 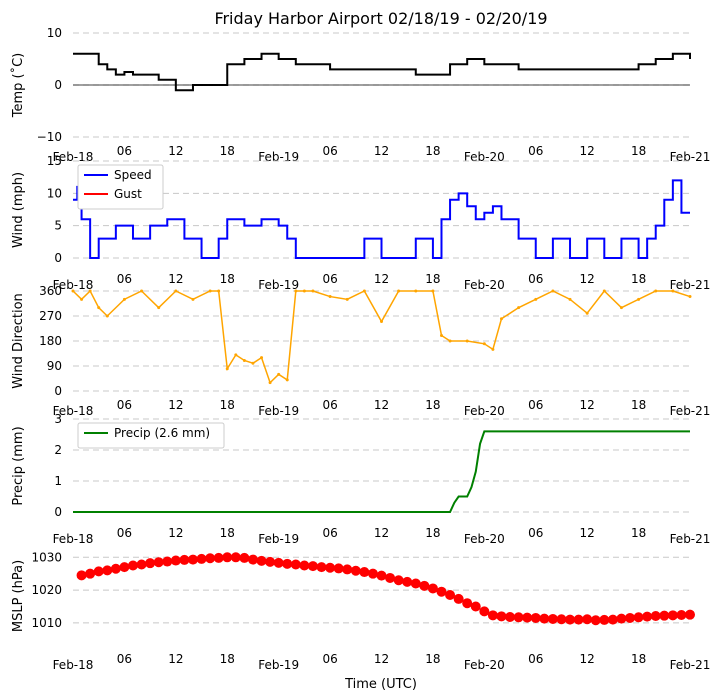 What do you see at coordinates (46, 557) in the screenshot?
I see `y-tick-label: 1030` at bounding box center [46, 557].